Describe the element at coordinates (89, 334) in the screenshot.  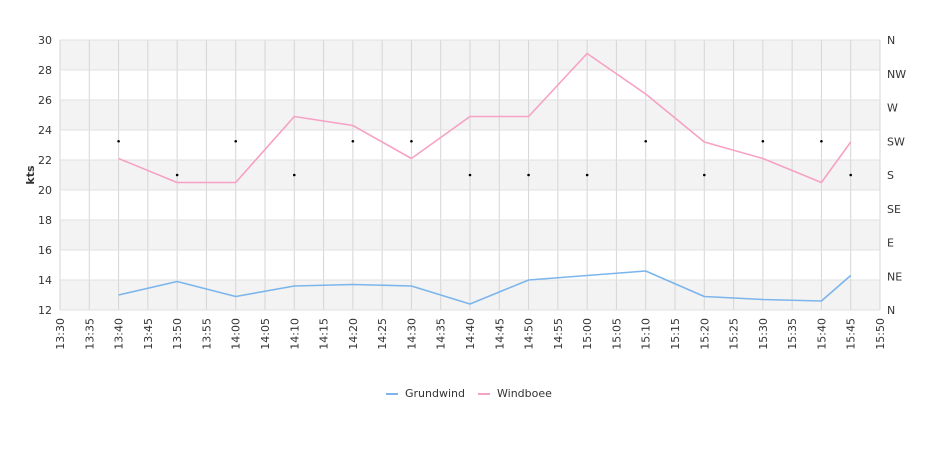
I see `x-tick-label: 13:35` at that location.